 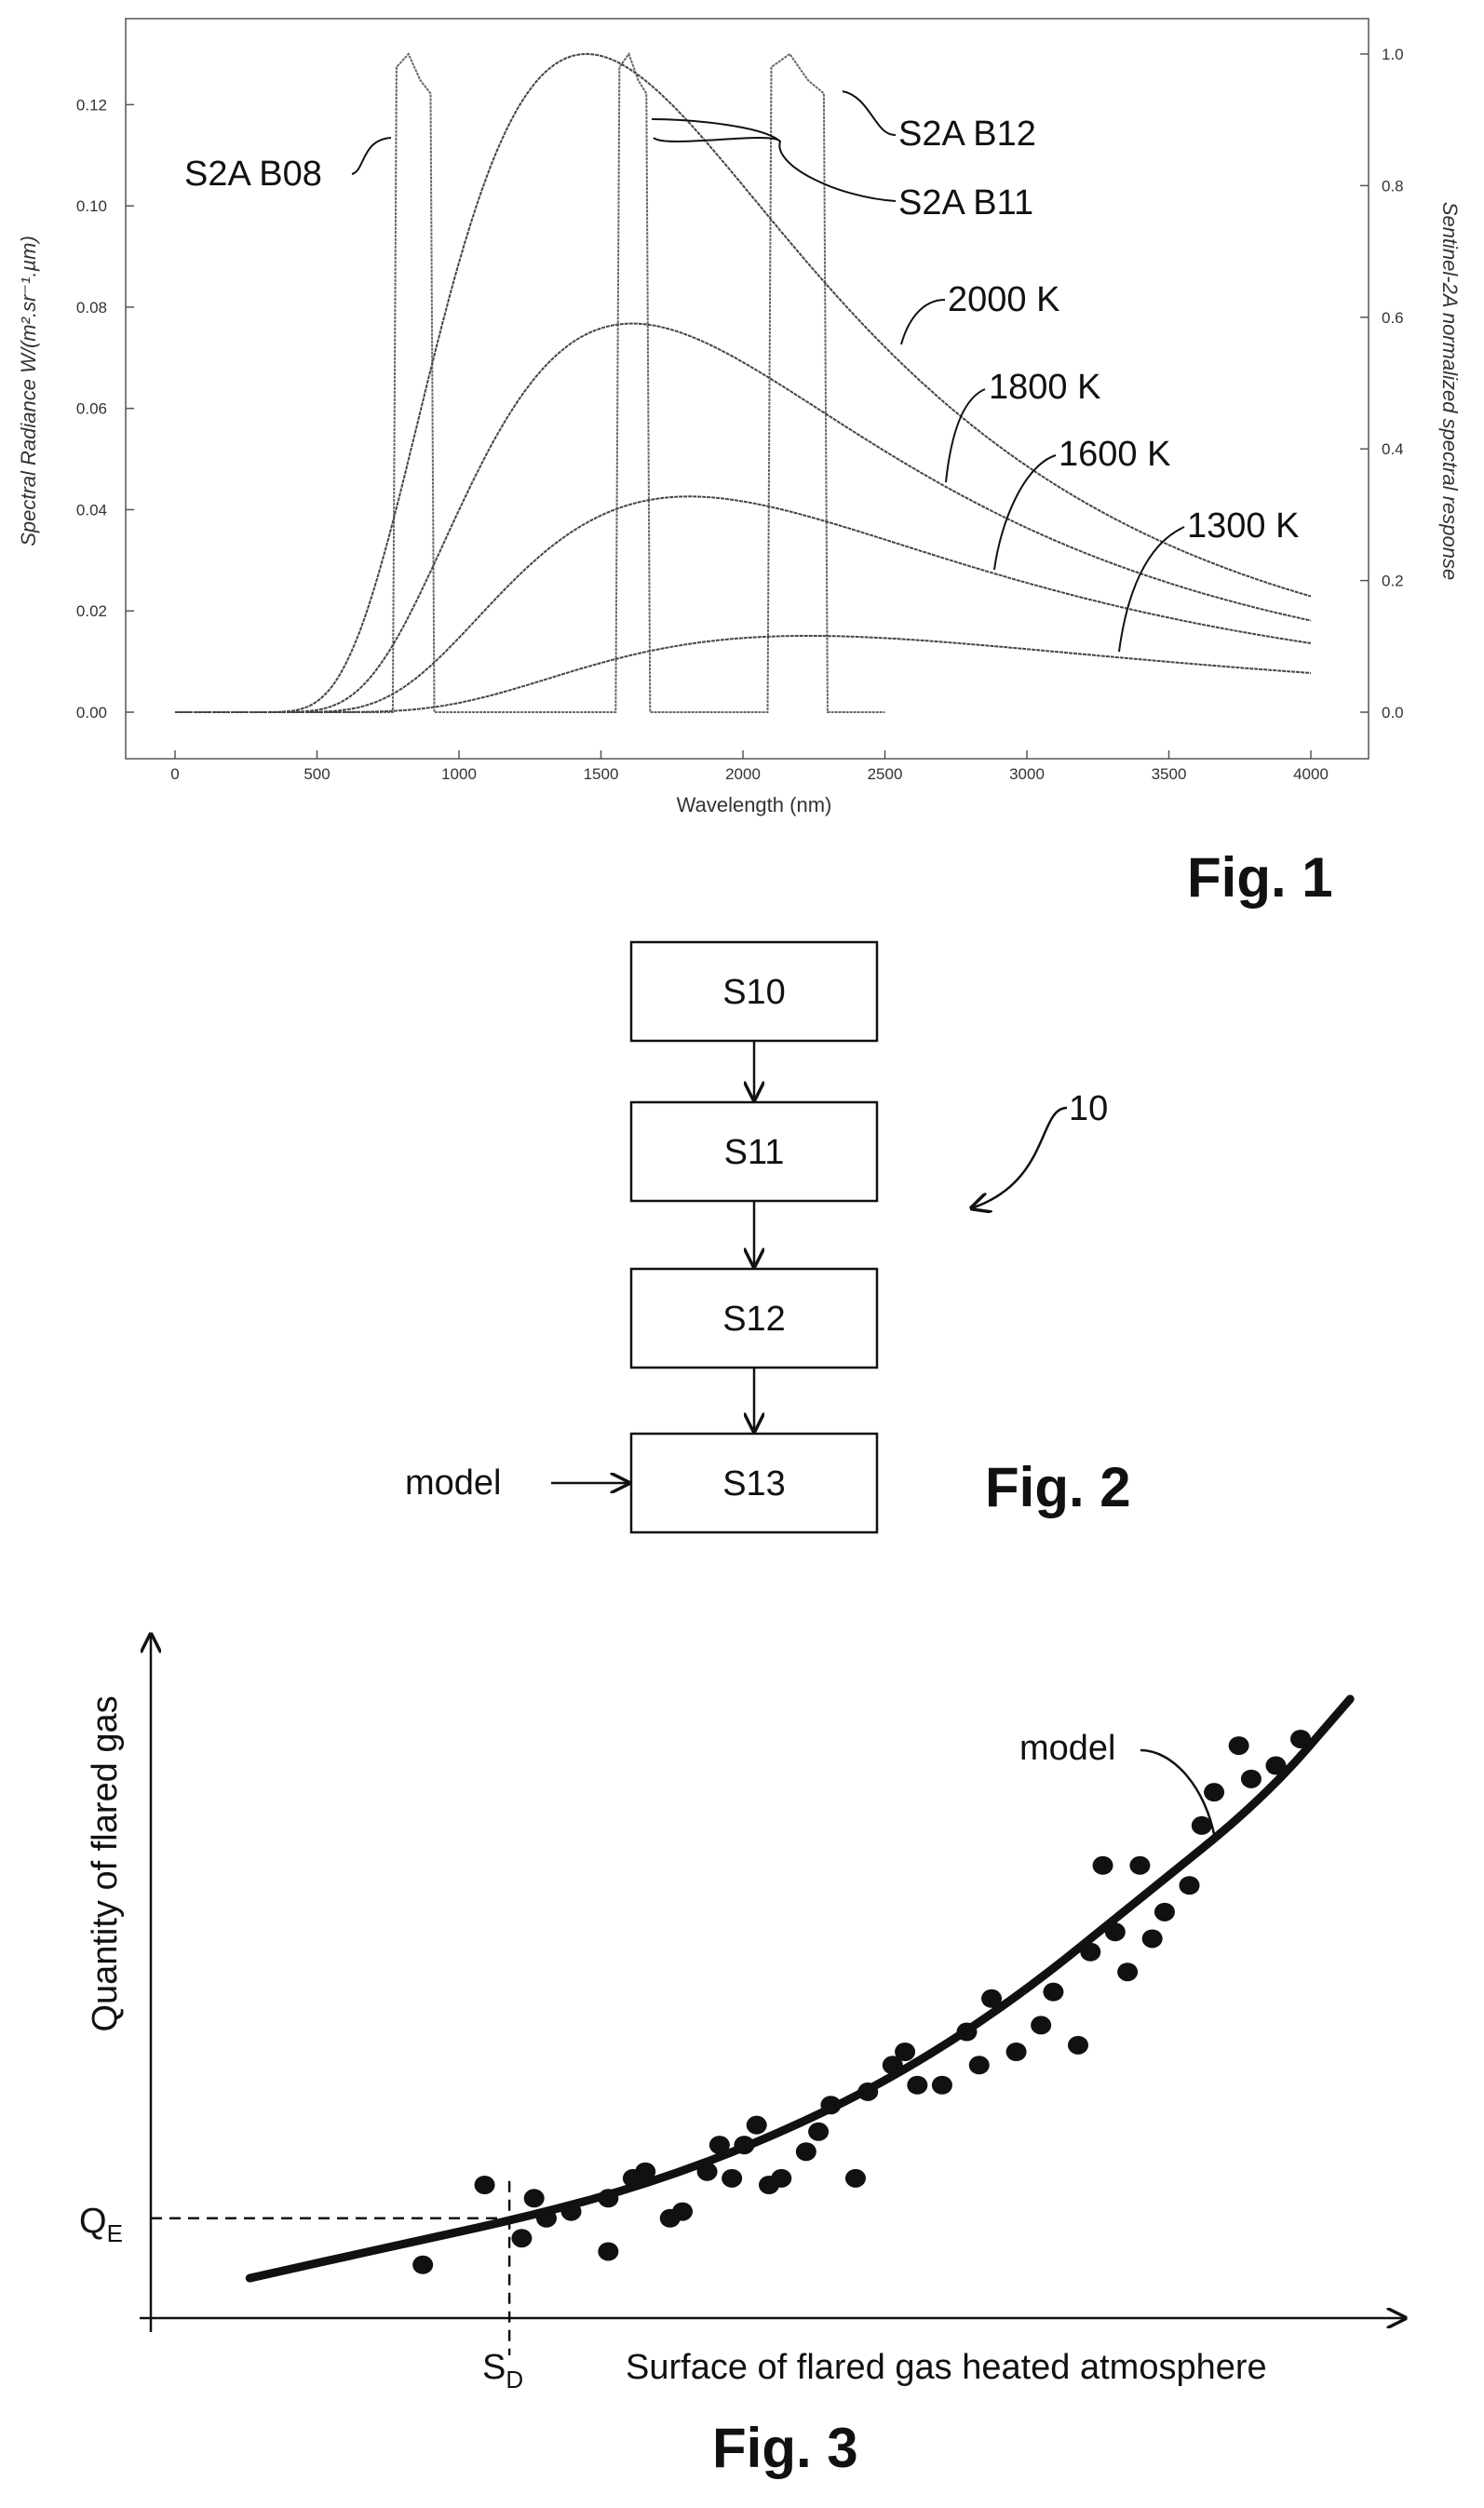 I want to click on qe-main: Q, so click(x=93, y=2221).